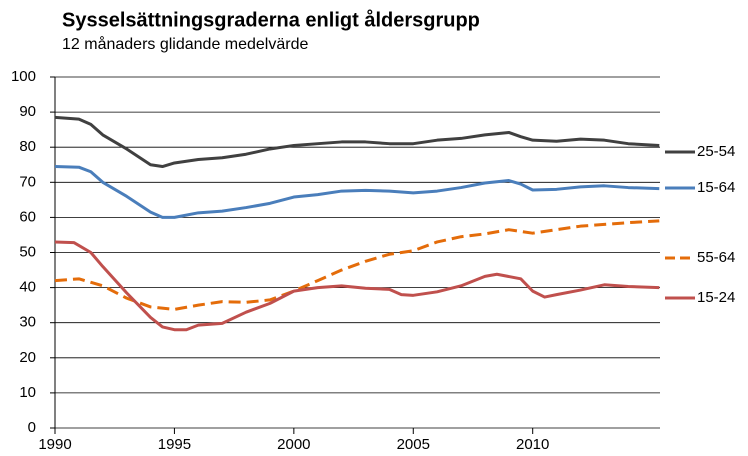 Image resolution: width=748 pixels, height=456 pixels. What do you see at coordinates (27, 251) in the screenshot?
I see `y-tick-label: 50` at bounding box center [27, 251].